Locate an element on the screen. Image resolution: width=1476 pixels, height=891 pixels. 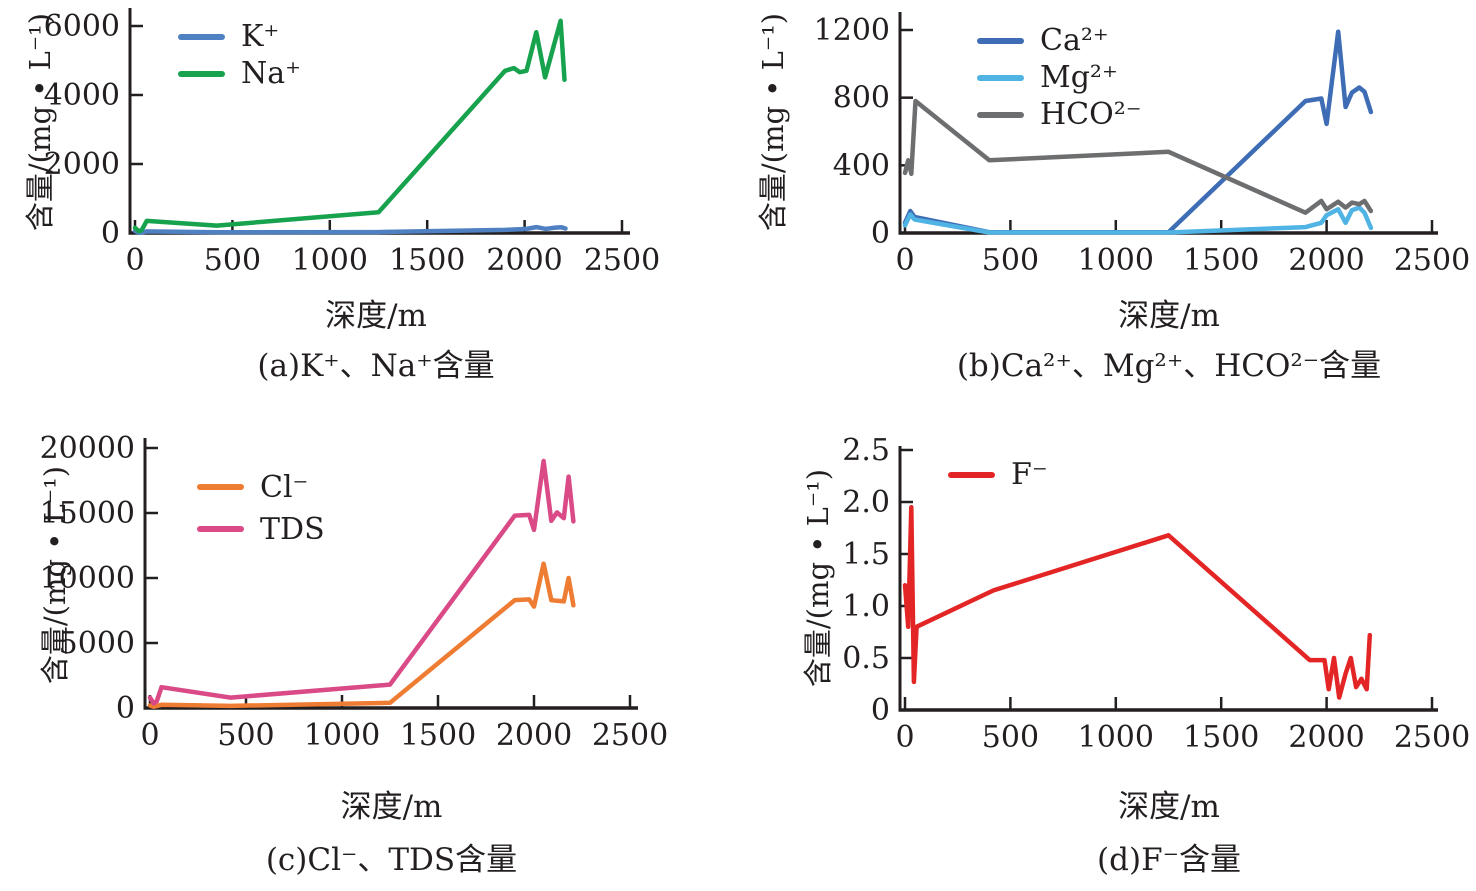
legend-item: F⁻ is located at coordinates (998, 474).